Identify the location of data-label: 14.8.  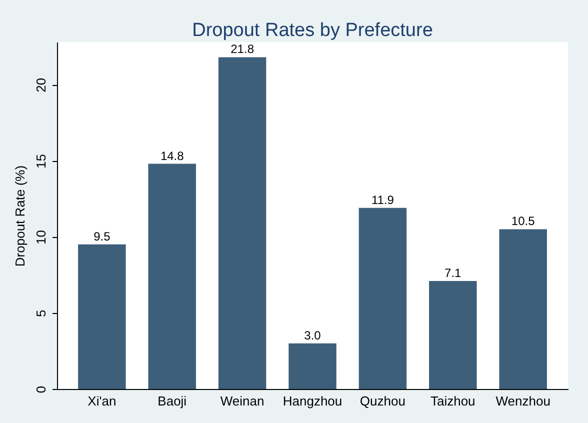
(172, 155).